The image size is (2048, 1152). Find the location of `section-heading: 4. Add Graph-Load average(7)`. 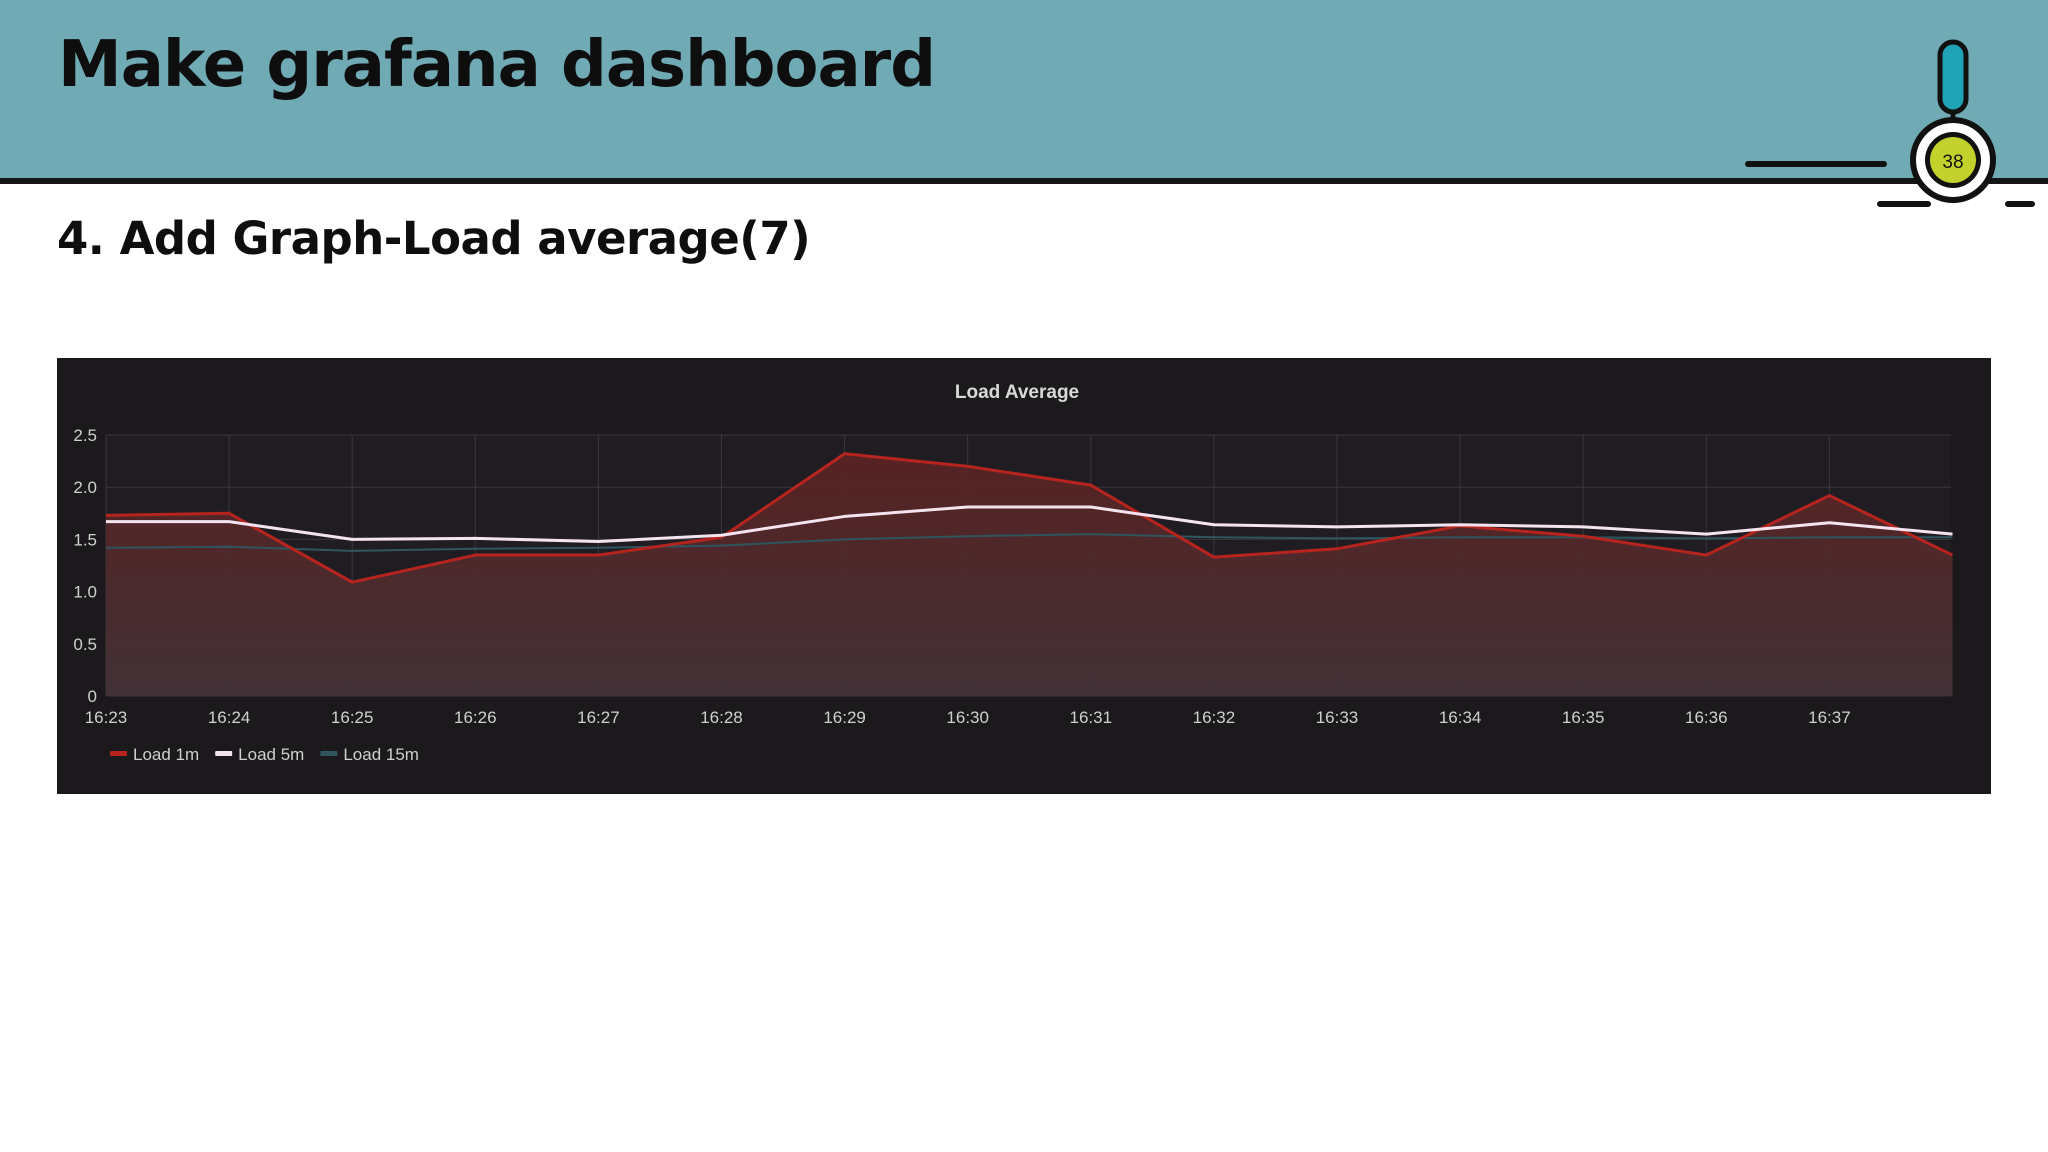

section-heading: 4. Add Graph-Load average(7) is located at coordinates (434, 238).